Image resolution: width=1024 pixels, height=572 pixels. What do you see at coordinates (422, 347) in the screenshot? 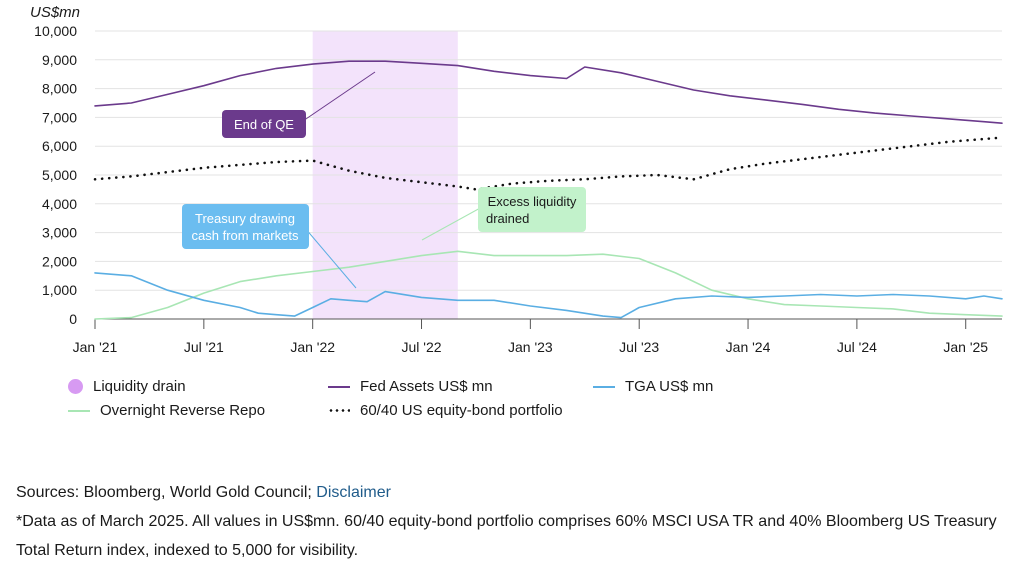
I see `x-tick-label: Jul '22` at bounding box center [422, 347].